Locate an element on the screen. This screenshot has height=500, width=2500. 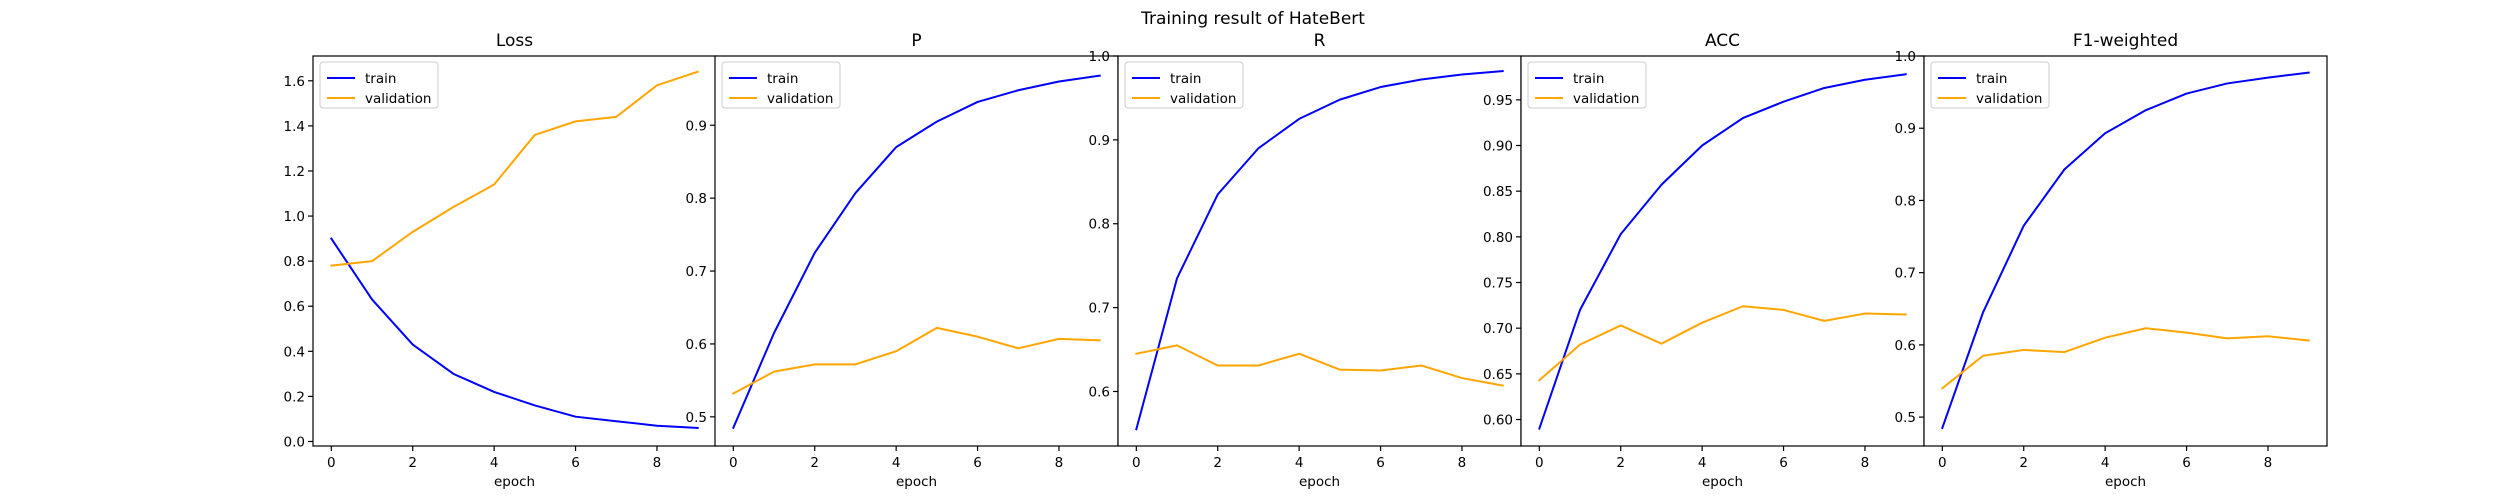
series-line-train-acc is located at coordinates (1722, 251).